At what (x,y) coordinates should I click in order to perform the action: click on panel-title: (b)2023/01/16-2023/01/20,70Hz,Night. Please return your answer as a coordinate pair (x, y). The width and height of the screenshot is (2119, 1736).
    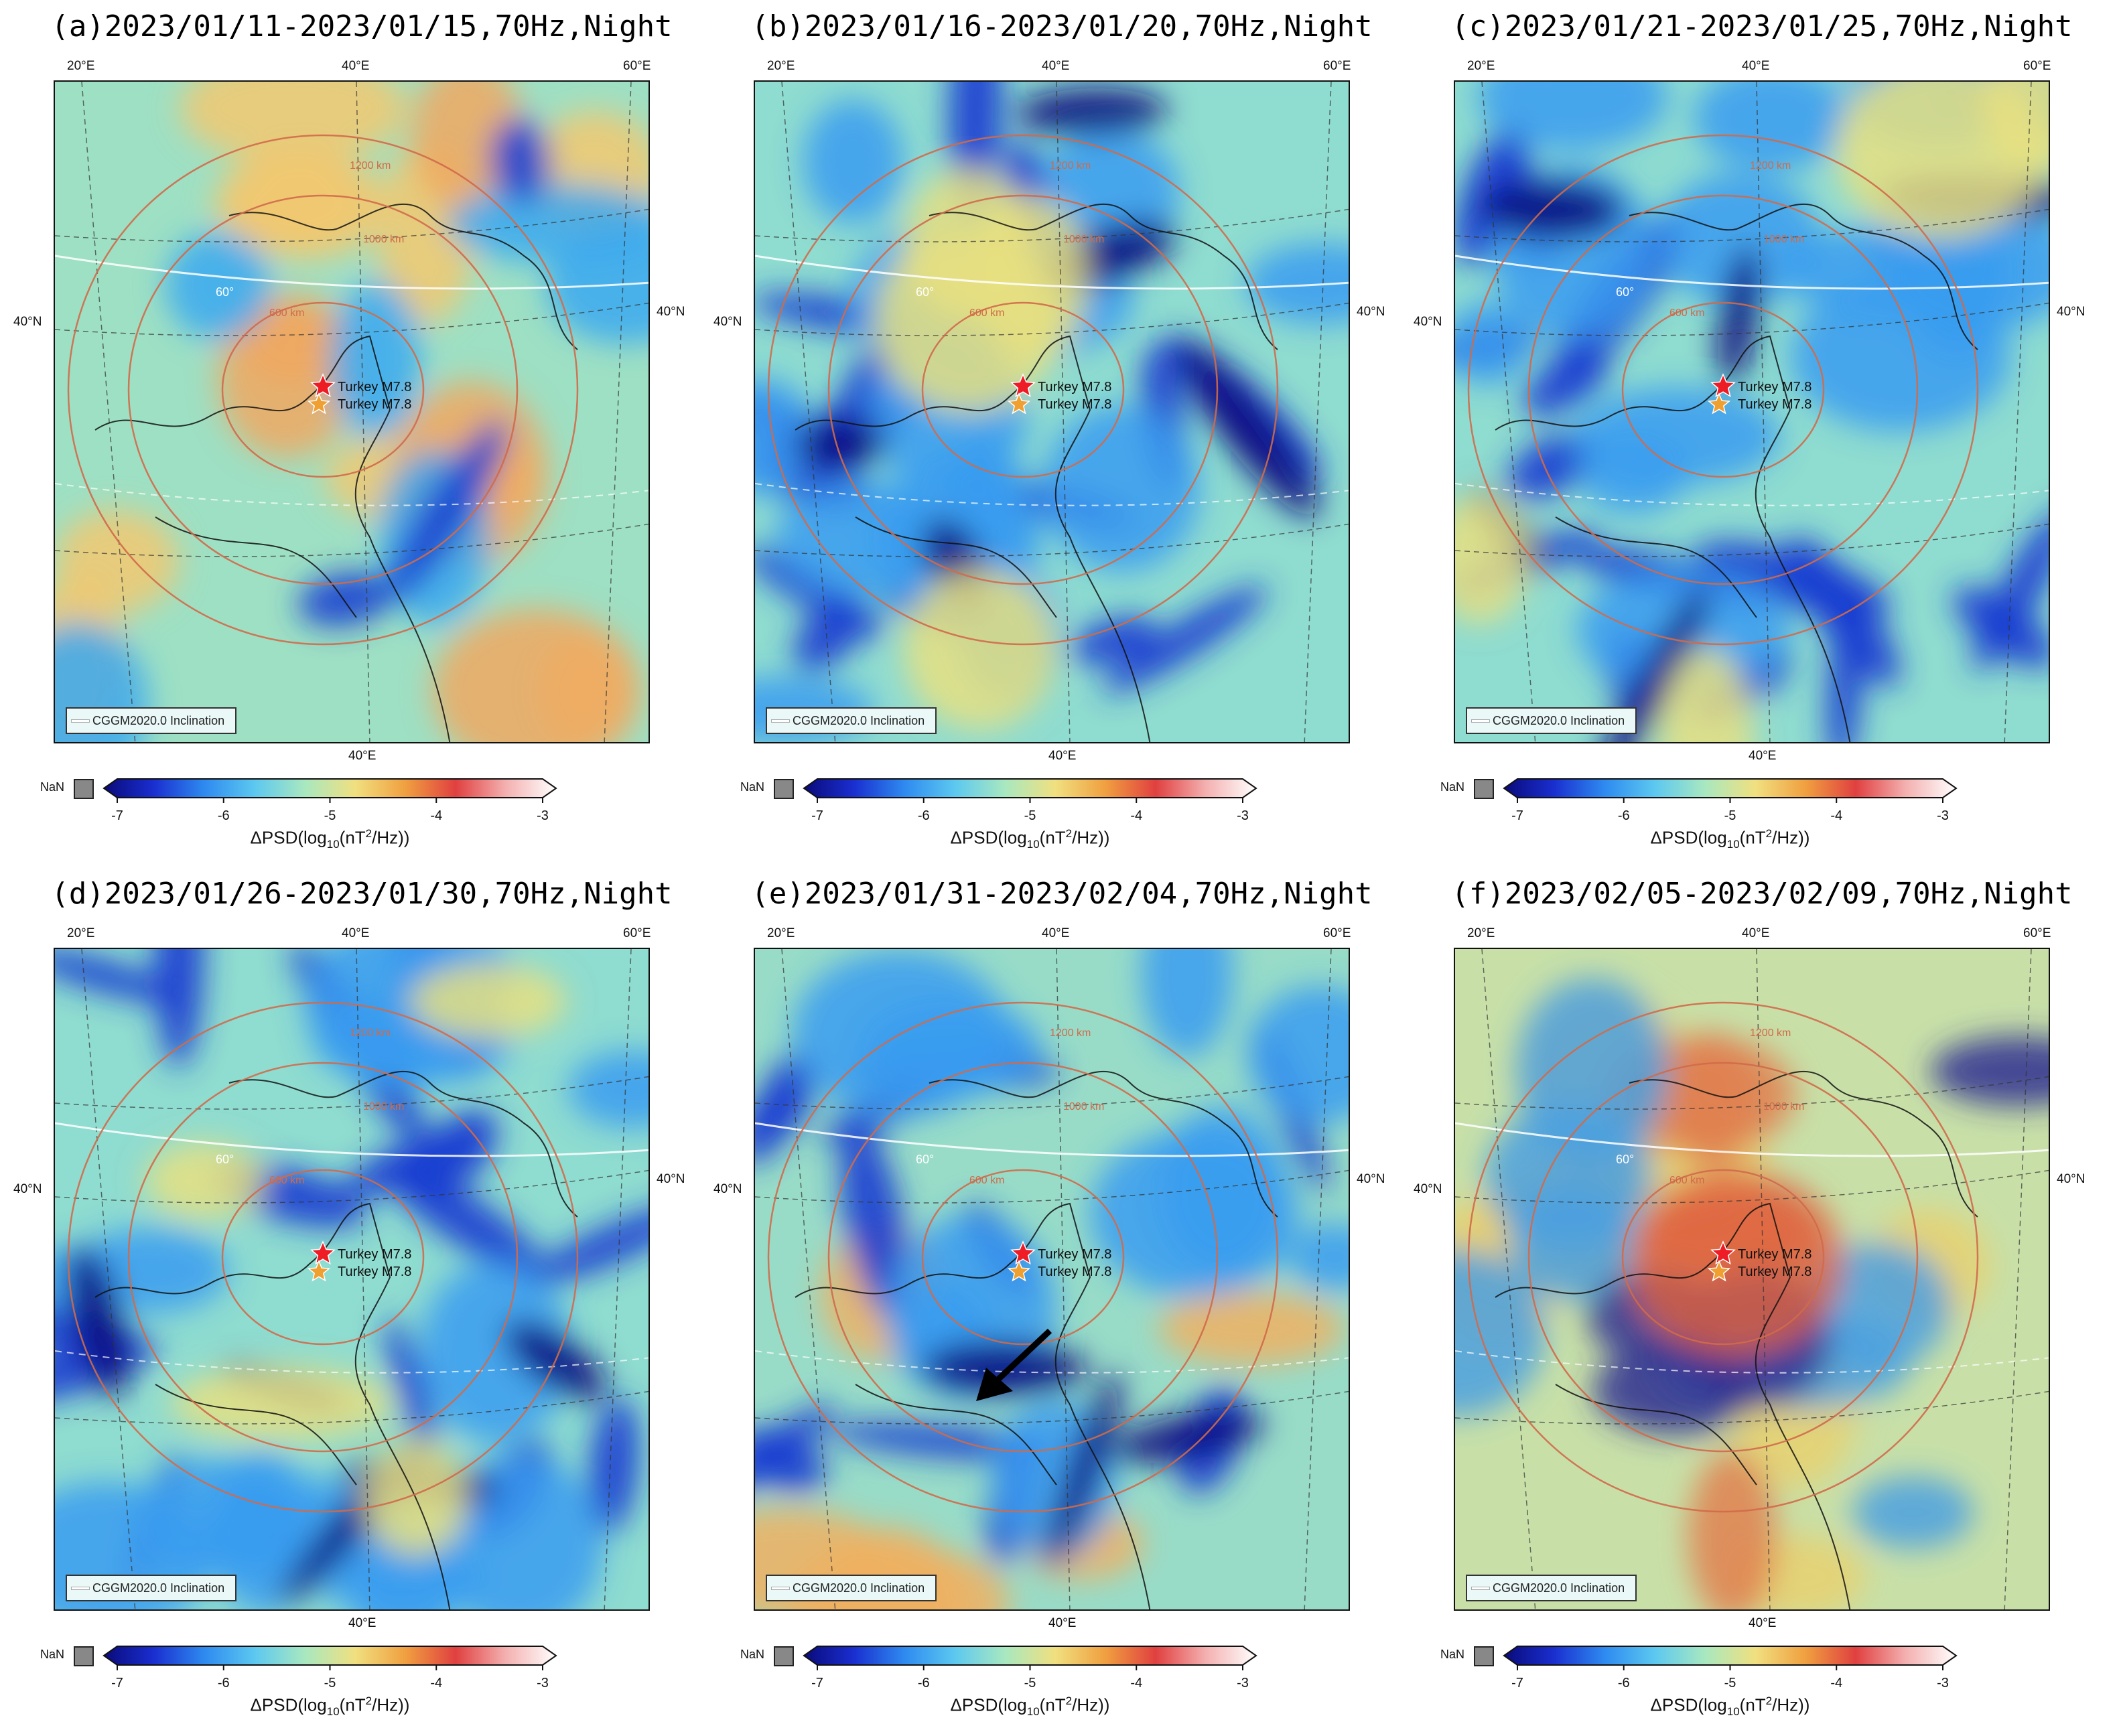
    Looking at the image, I should click on (1062, 26).